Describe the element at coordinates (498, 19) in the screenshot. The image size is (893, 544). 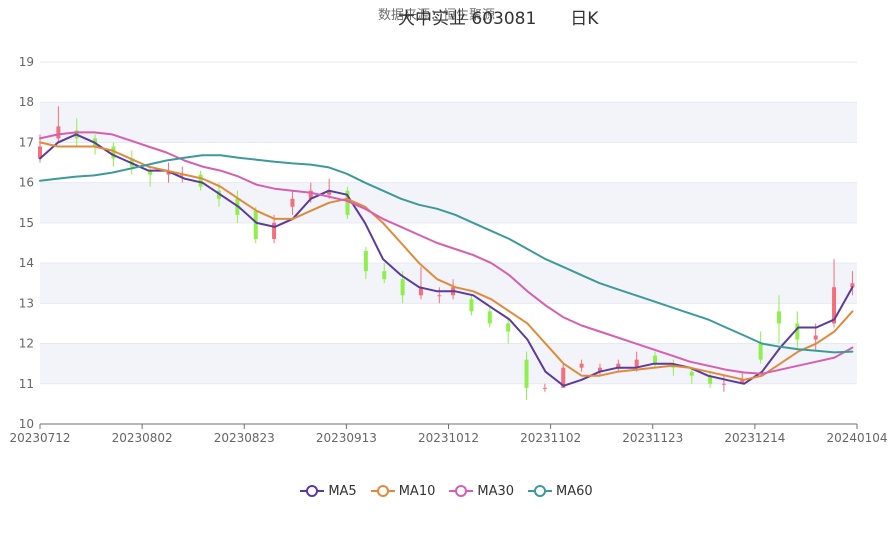
I see `chart-title: 大中实业 603081 日K` at that location.